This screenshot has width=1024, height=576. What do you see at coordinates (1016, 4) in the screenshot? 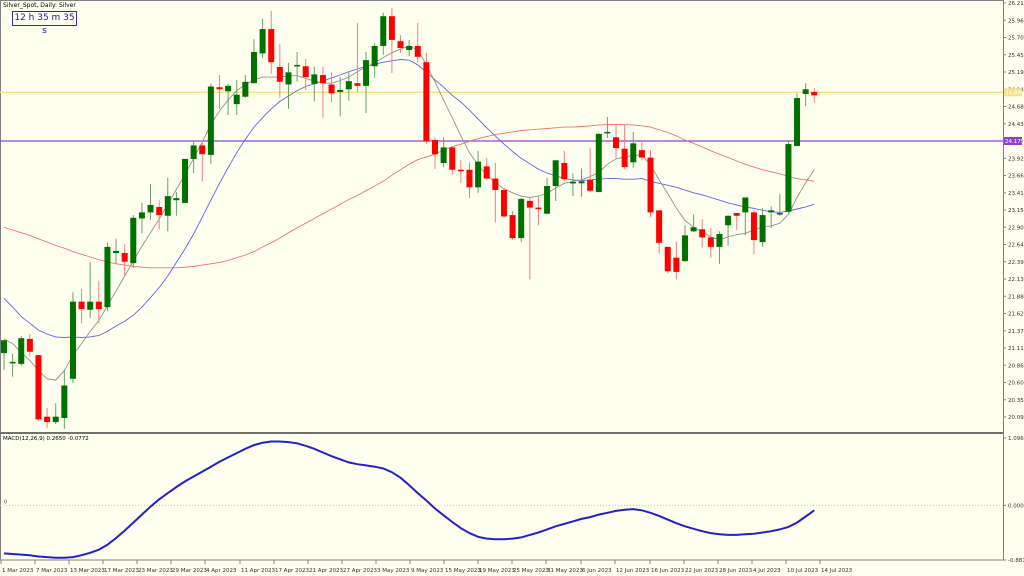
I see `price-axis-label: 26.215` at bounding box center [1016, 4].